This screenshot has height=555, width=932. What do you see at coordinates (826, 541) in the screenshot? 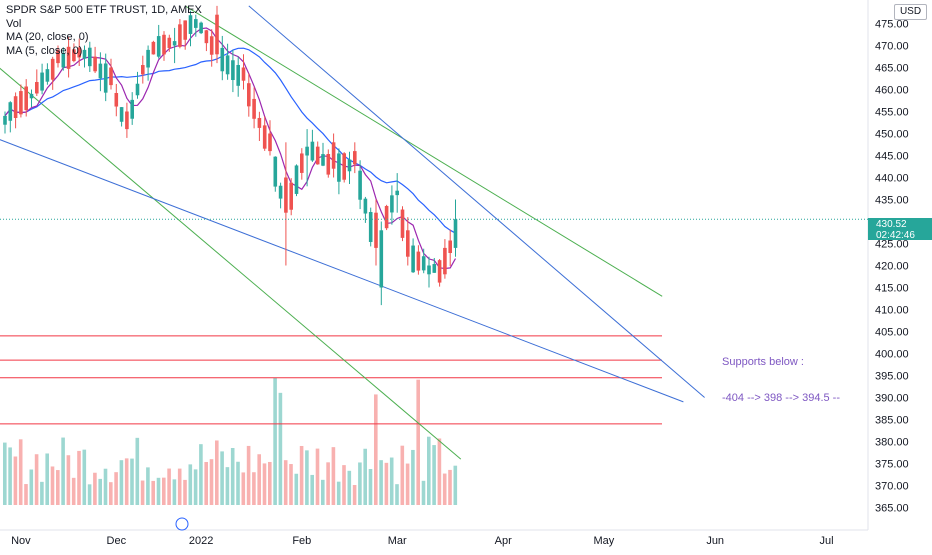
I see `x-tick-label: Jul` at bounding box center [826, 541].